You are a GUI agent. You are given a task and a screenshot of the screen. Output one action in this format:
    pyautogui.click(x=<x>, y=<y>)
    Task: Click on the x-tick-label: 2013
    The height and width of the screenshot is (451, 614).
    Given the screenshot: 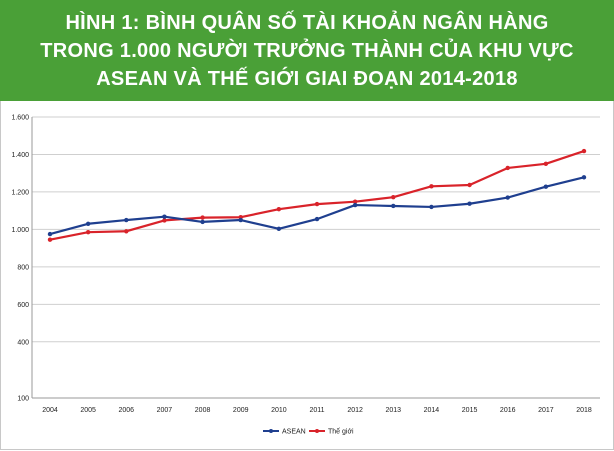 What is the action you would take?
    pyautogui.click(x=393, y=410)
    